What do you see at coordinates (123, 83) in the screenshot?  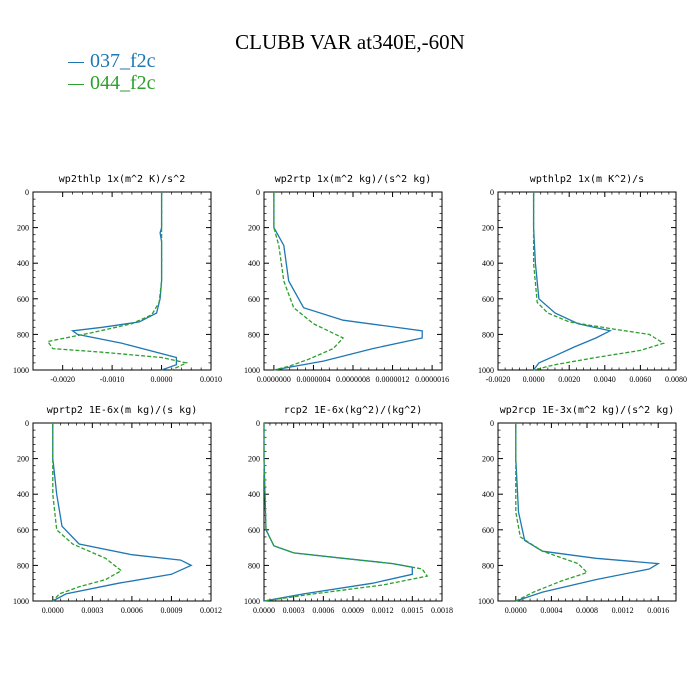 I see `legend-label-044: 044_f2c` at bounding box center [123, 83].